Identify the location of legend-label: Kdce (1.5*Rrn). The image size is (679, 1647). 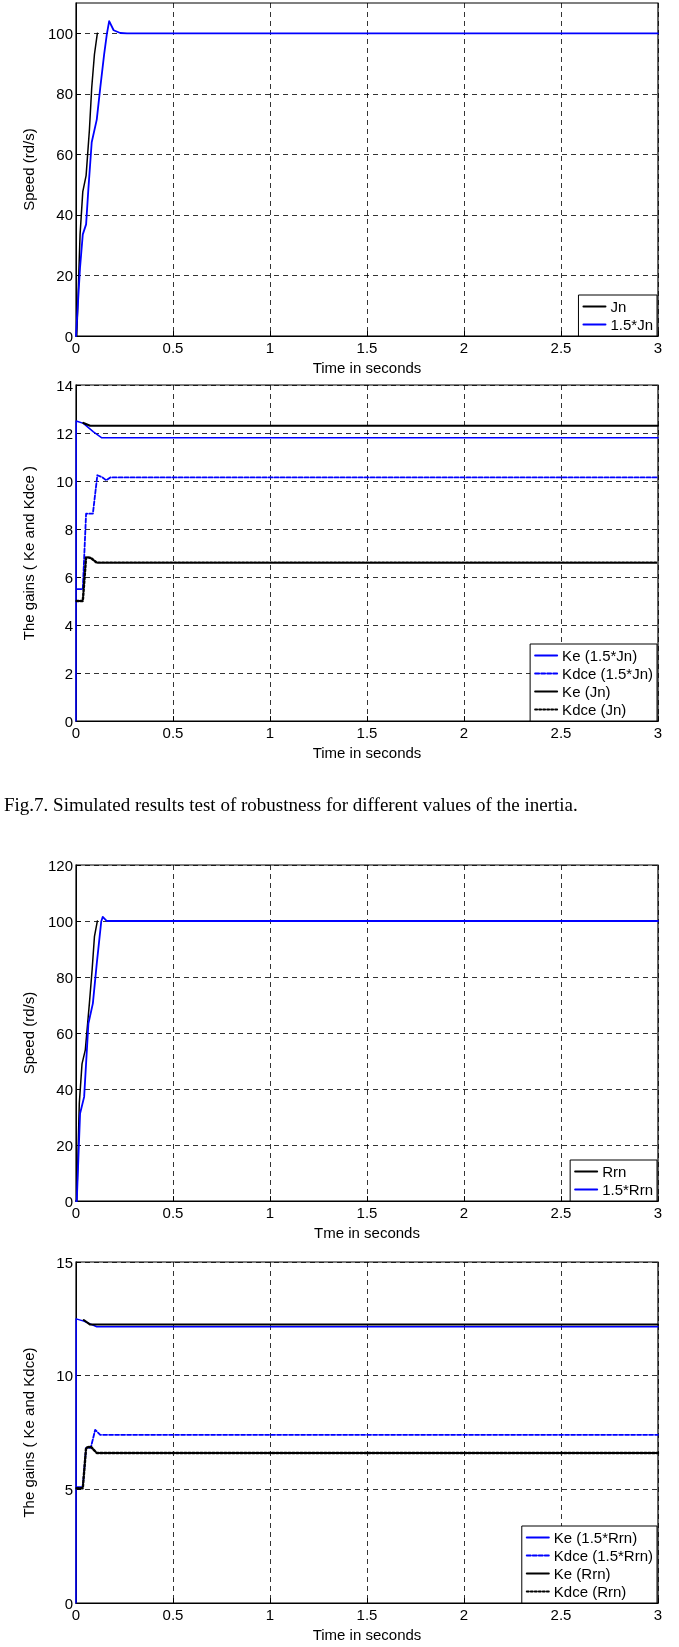
(603, 1555).